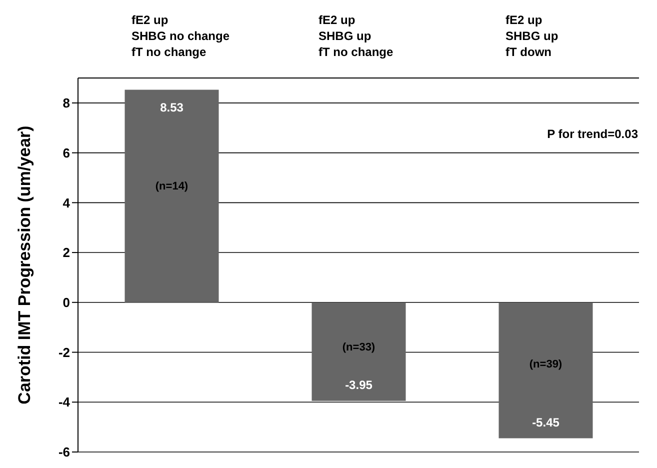 This screenshot has width=657, height=468. Describe the element at coordinates (66, 103) in the screenshot. I see `y-tick-label: 8` at that location.